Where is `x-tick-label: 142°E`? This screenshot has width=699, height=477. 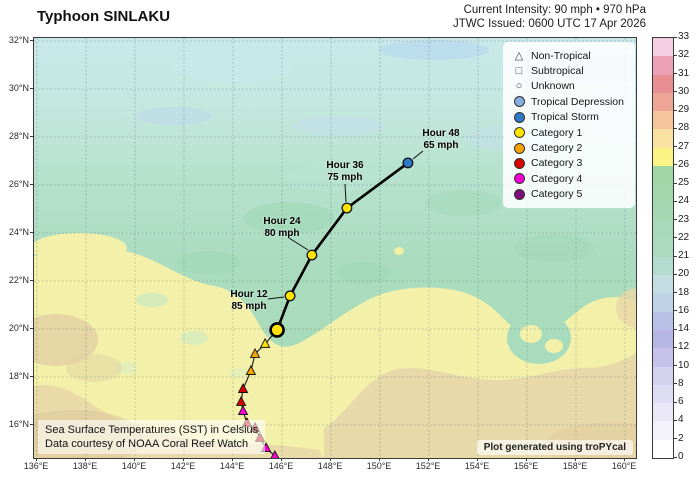
x-tick-label: 142°E is located at coordinates (183, 466).